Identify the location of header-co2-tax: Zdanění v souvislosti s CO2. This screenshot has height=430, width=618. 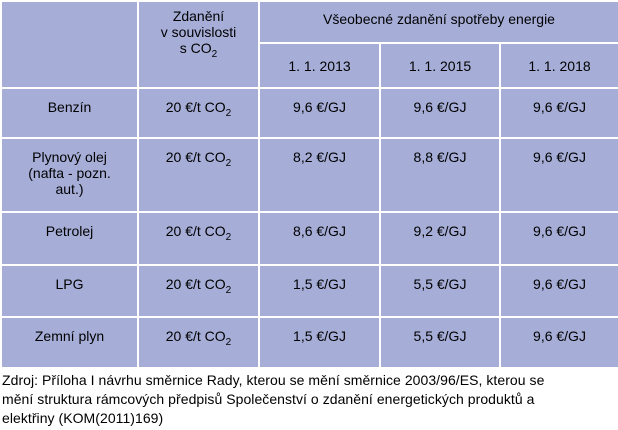
(198, 44).